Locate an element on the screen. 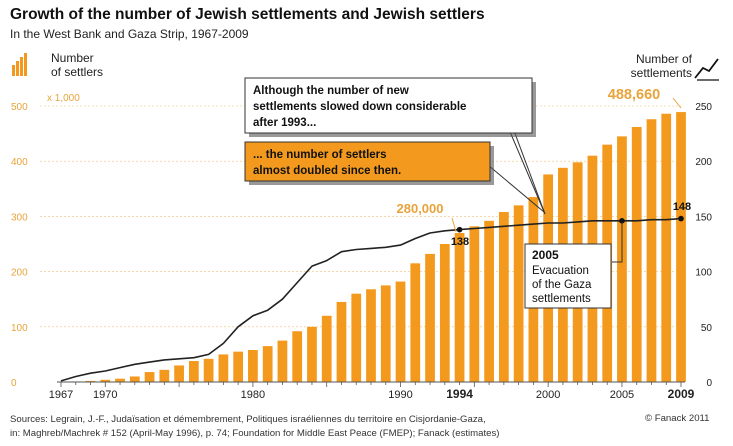 This screenshot has height=446, width=733. x-tick-label: 1994 is located at coordinates (459, 394).